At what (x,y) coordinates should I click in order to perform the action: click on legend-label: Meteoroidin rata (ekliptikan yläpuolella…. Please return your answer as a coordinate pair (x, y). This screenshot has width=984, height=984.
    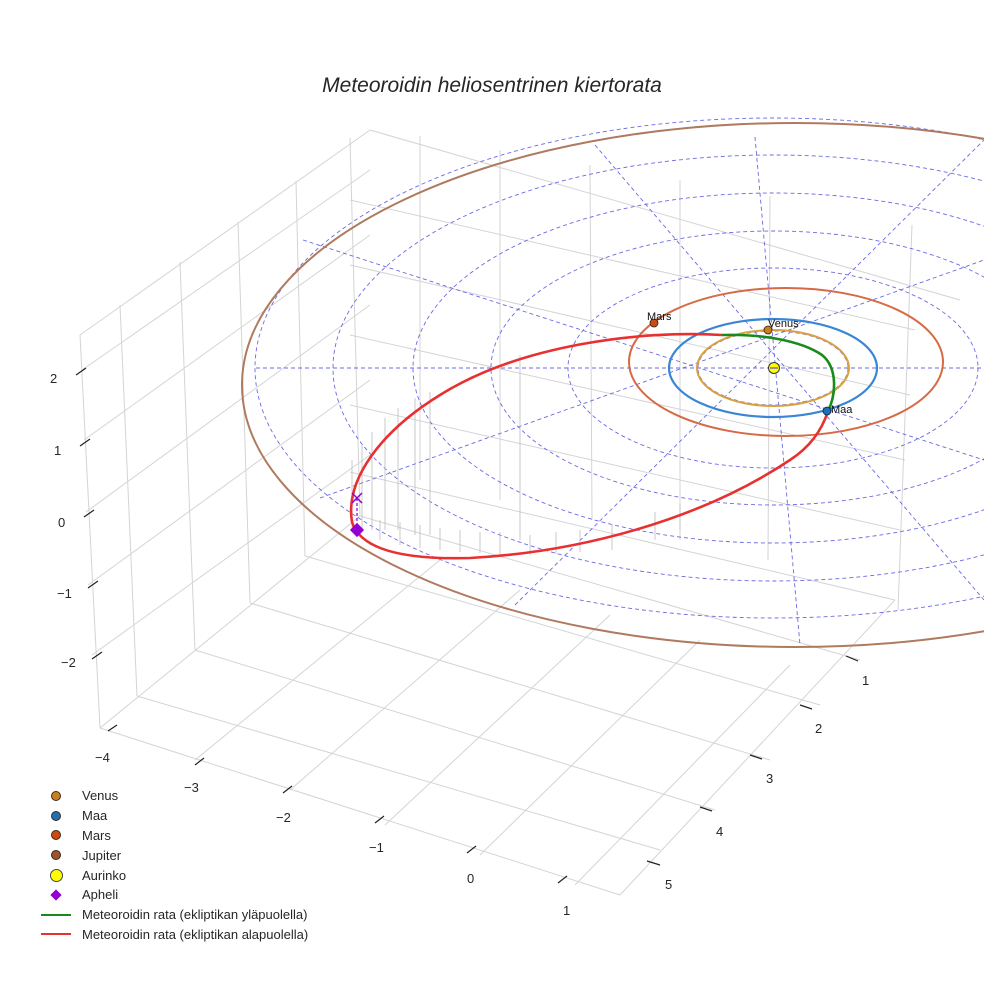
    Looking at the image, I should click on (195, 915).